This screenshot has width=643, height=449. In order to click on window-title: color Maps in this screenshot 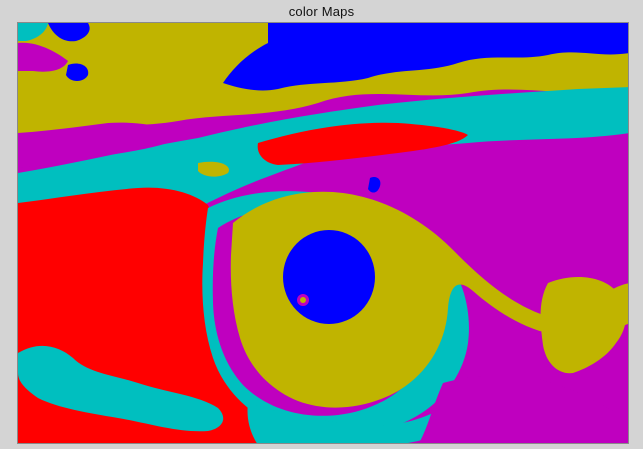, I will do `click(321, 11)`.